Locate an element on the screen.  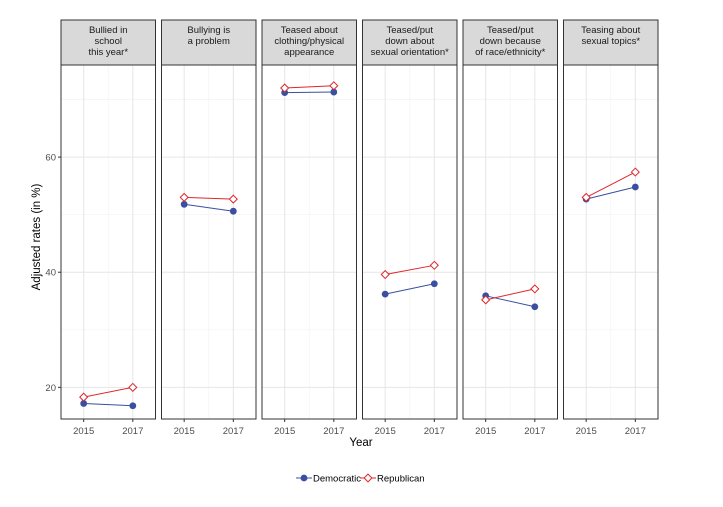
facet-title-line: clothing/physical is located at coordinates (309, 41).